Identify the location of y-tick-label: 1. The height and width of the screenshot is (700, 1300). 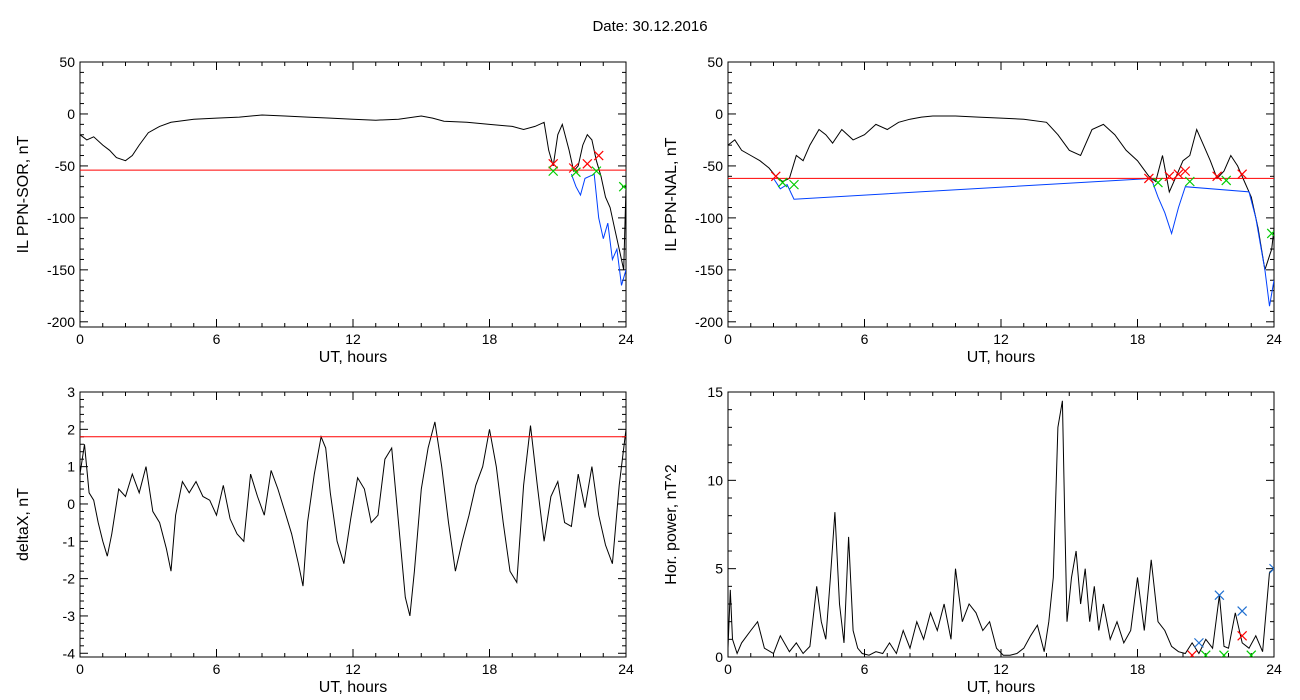
(71, 467).